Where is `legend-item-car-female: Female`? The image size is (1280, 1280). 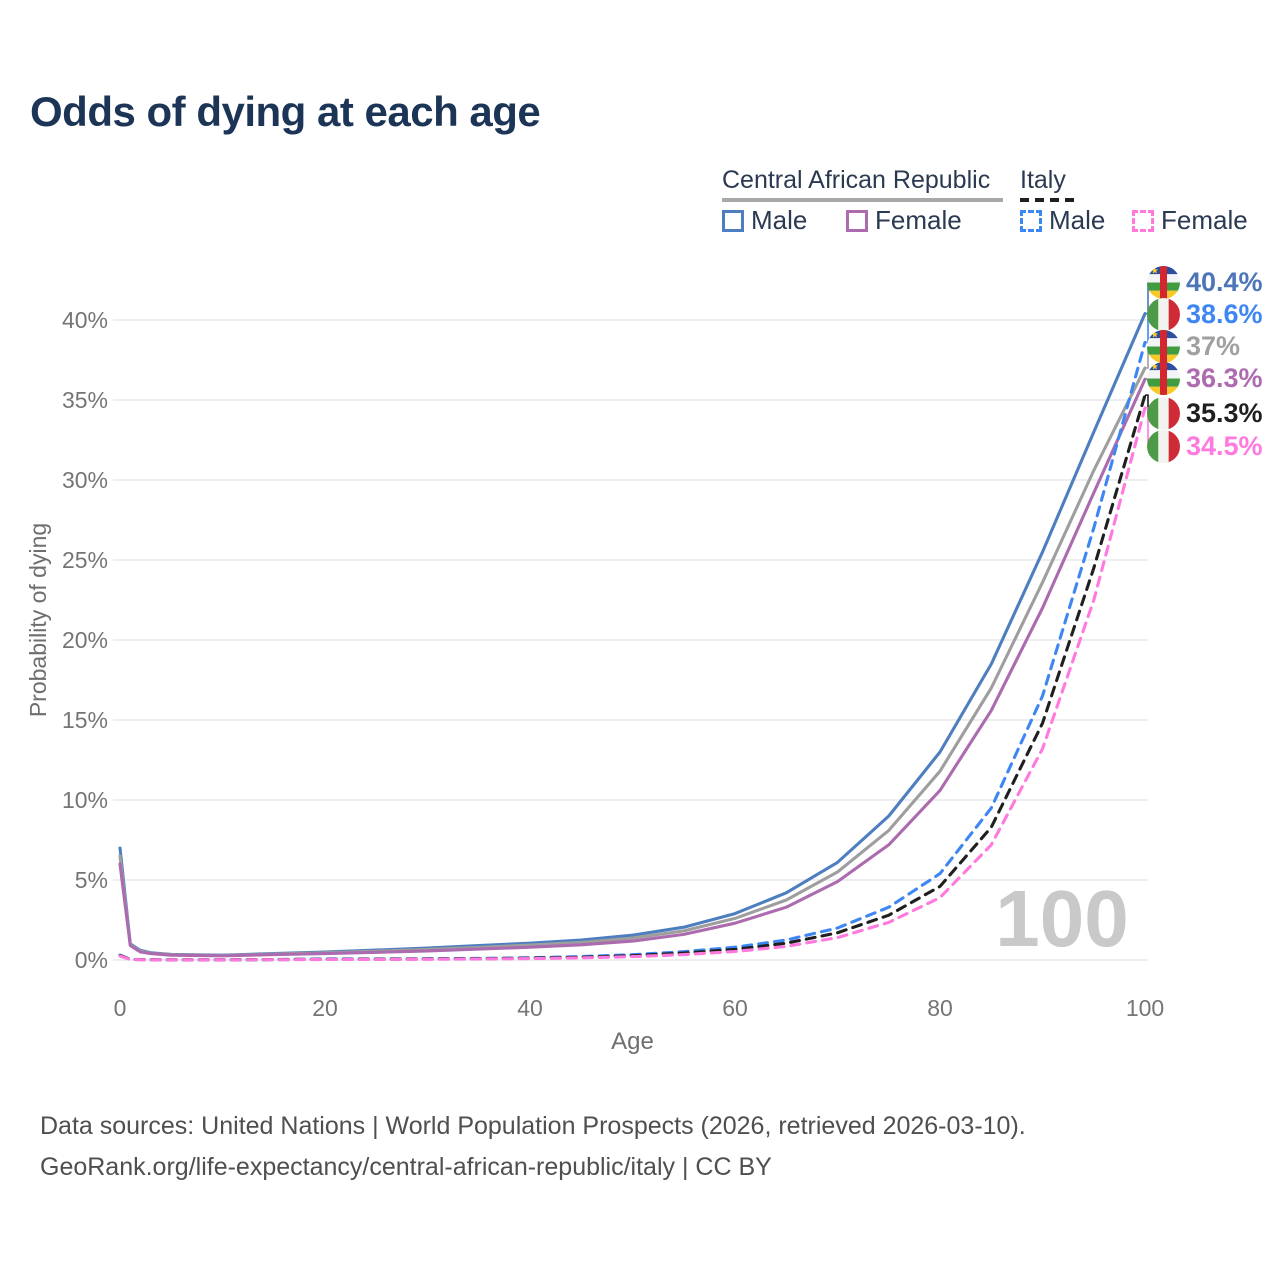 legend-item-car-female: Female is located at coordinates (904, 220).